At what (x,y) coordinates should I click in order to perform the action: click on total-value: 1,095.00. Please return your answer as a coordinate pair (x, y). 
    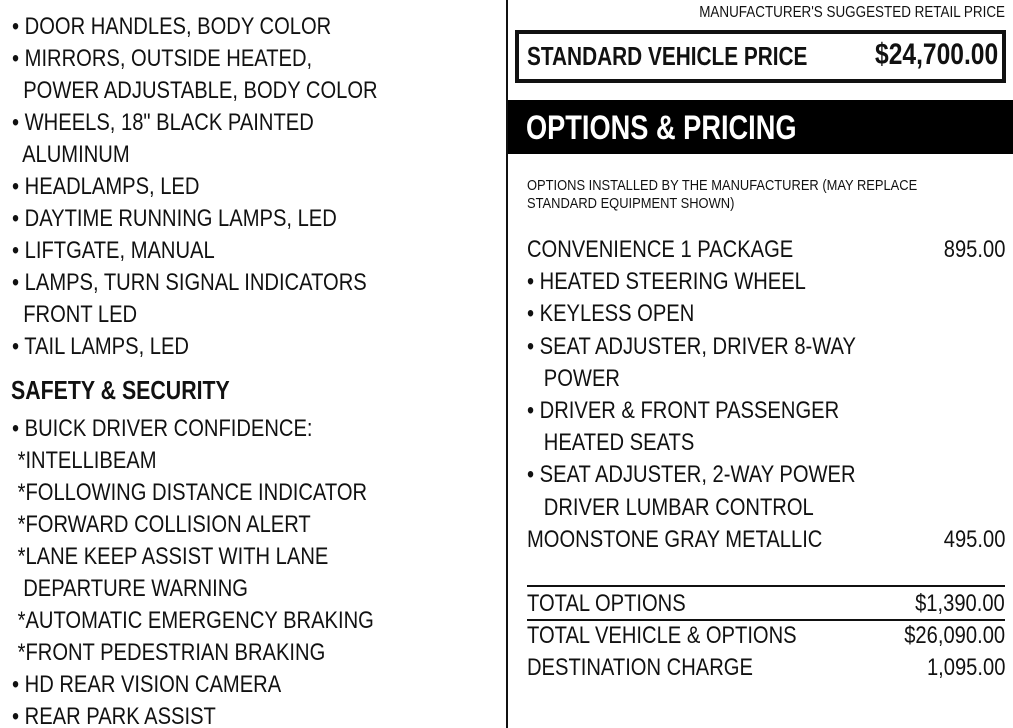
    Looking at the image, I should click on (965, 667).